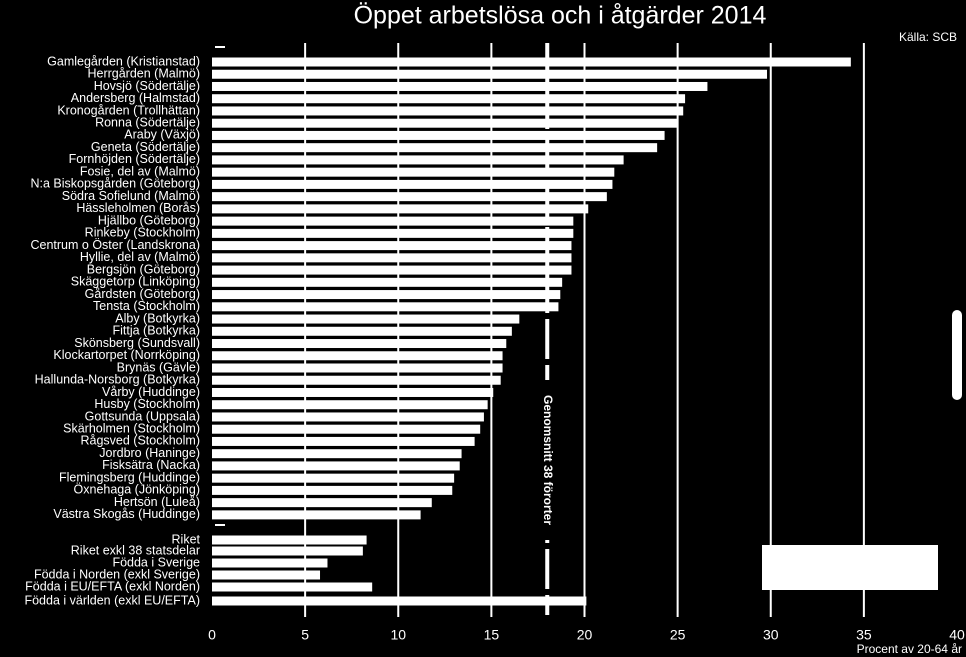 This screenshot has height=657, width=966. I want to click on y-tick-label: Västra Skogås (Huddinge), so click(126, 514).